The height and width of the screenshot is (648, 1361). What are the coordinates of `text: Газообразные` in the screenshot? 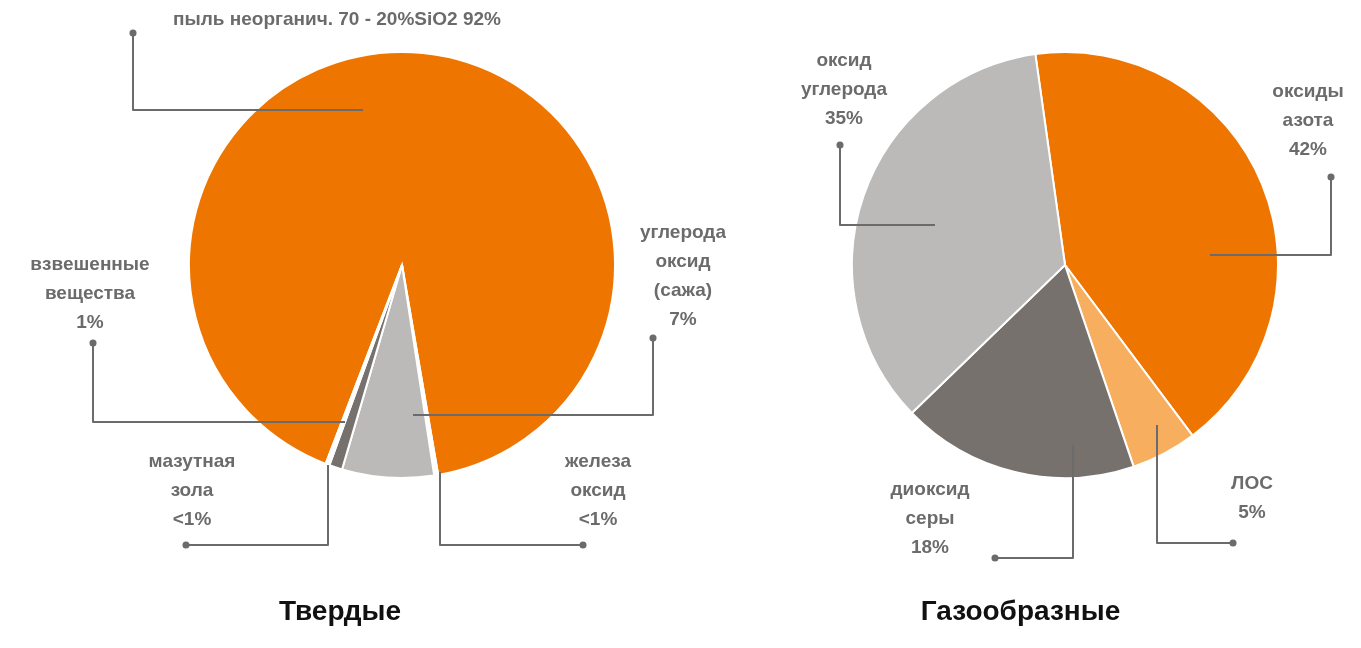 It's located at (1020, 610).